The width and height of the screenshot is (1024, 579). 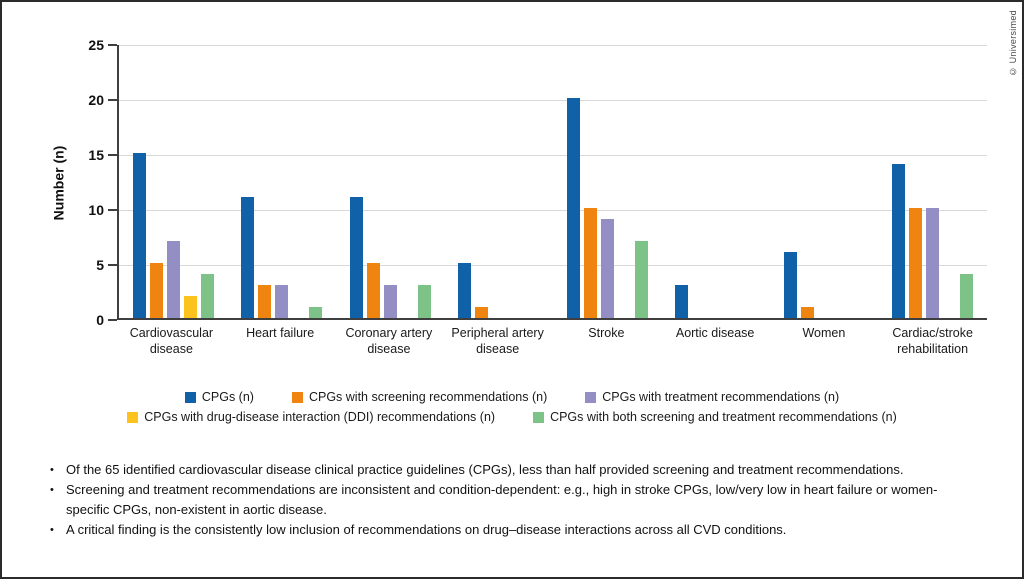 I want to click on x-axis-category-label: Stroke, so click(x=606, y=333).